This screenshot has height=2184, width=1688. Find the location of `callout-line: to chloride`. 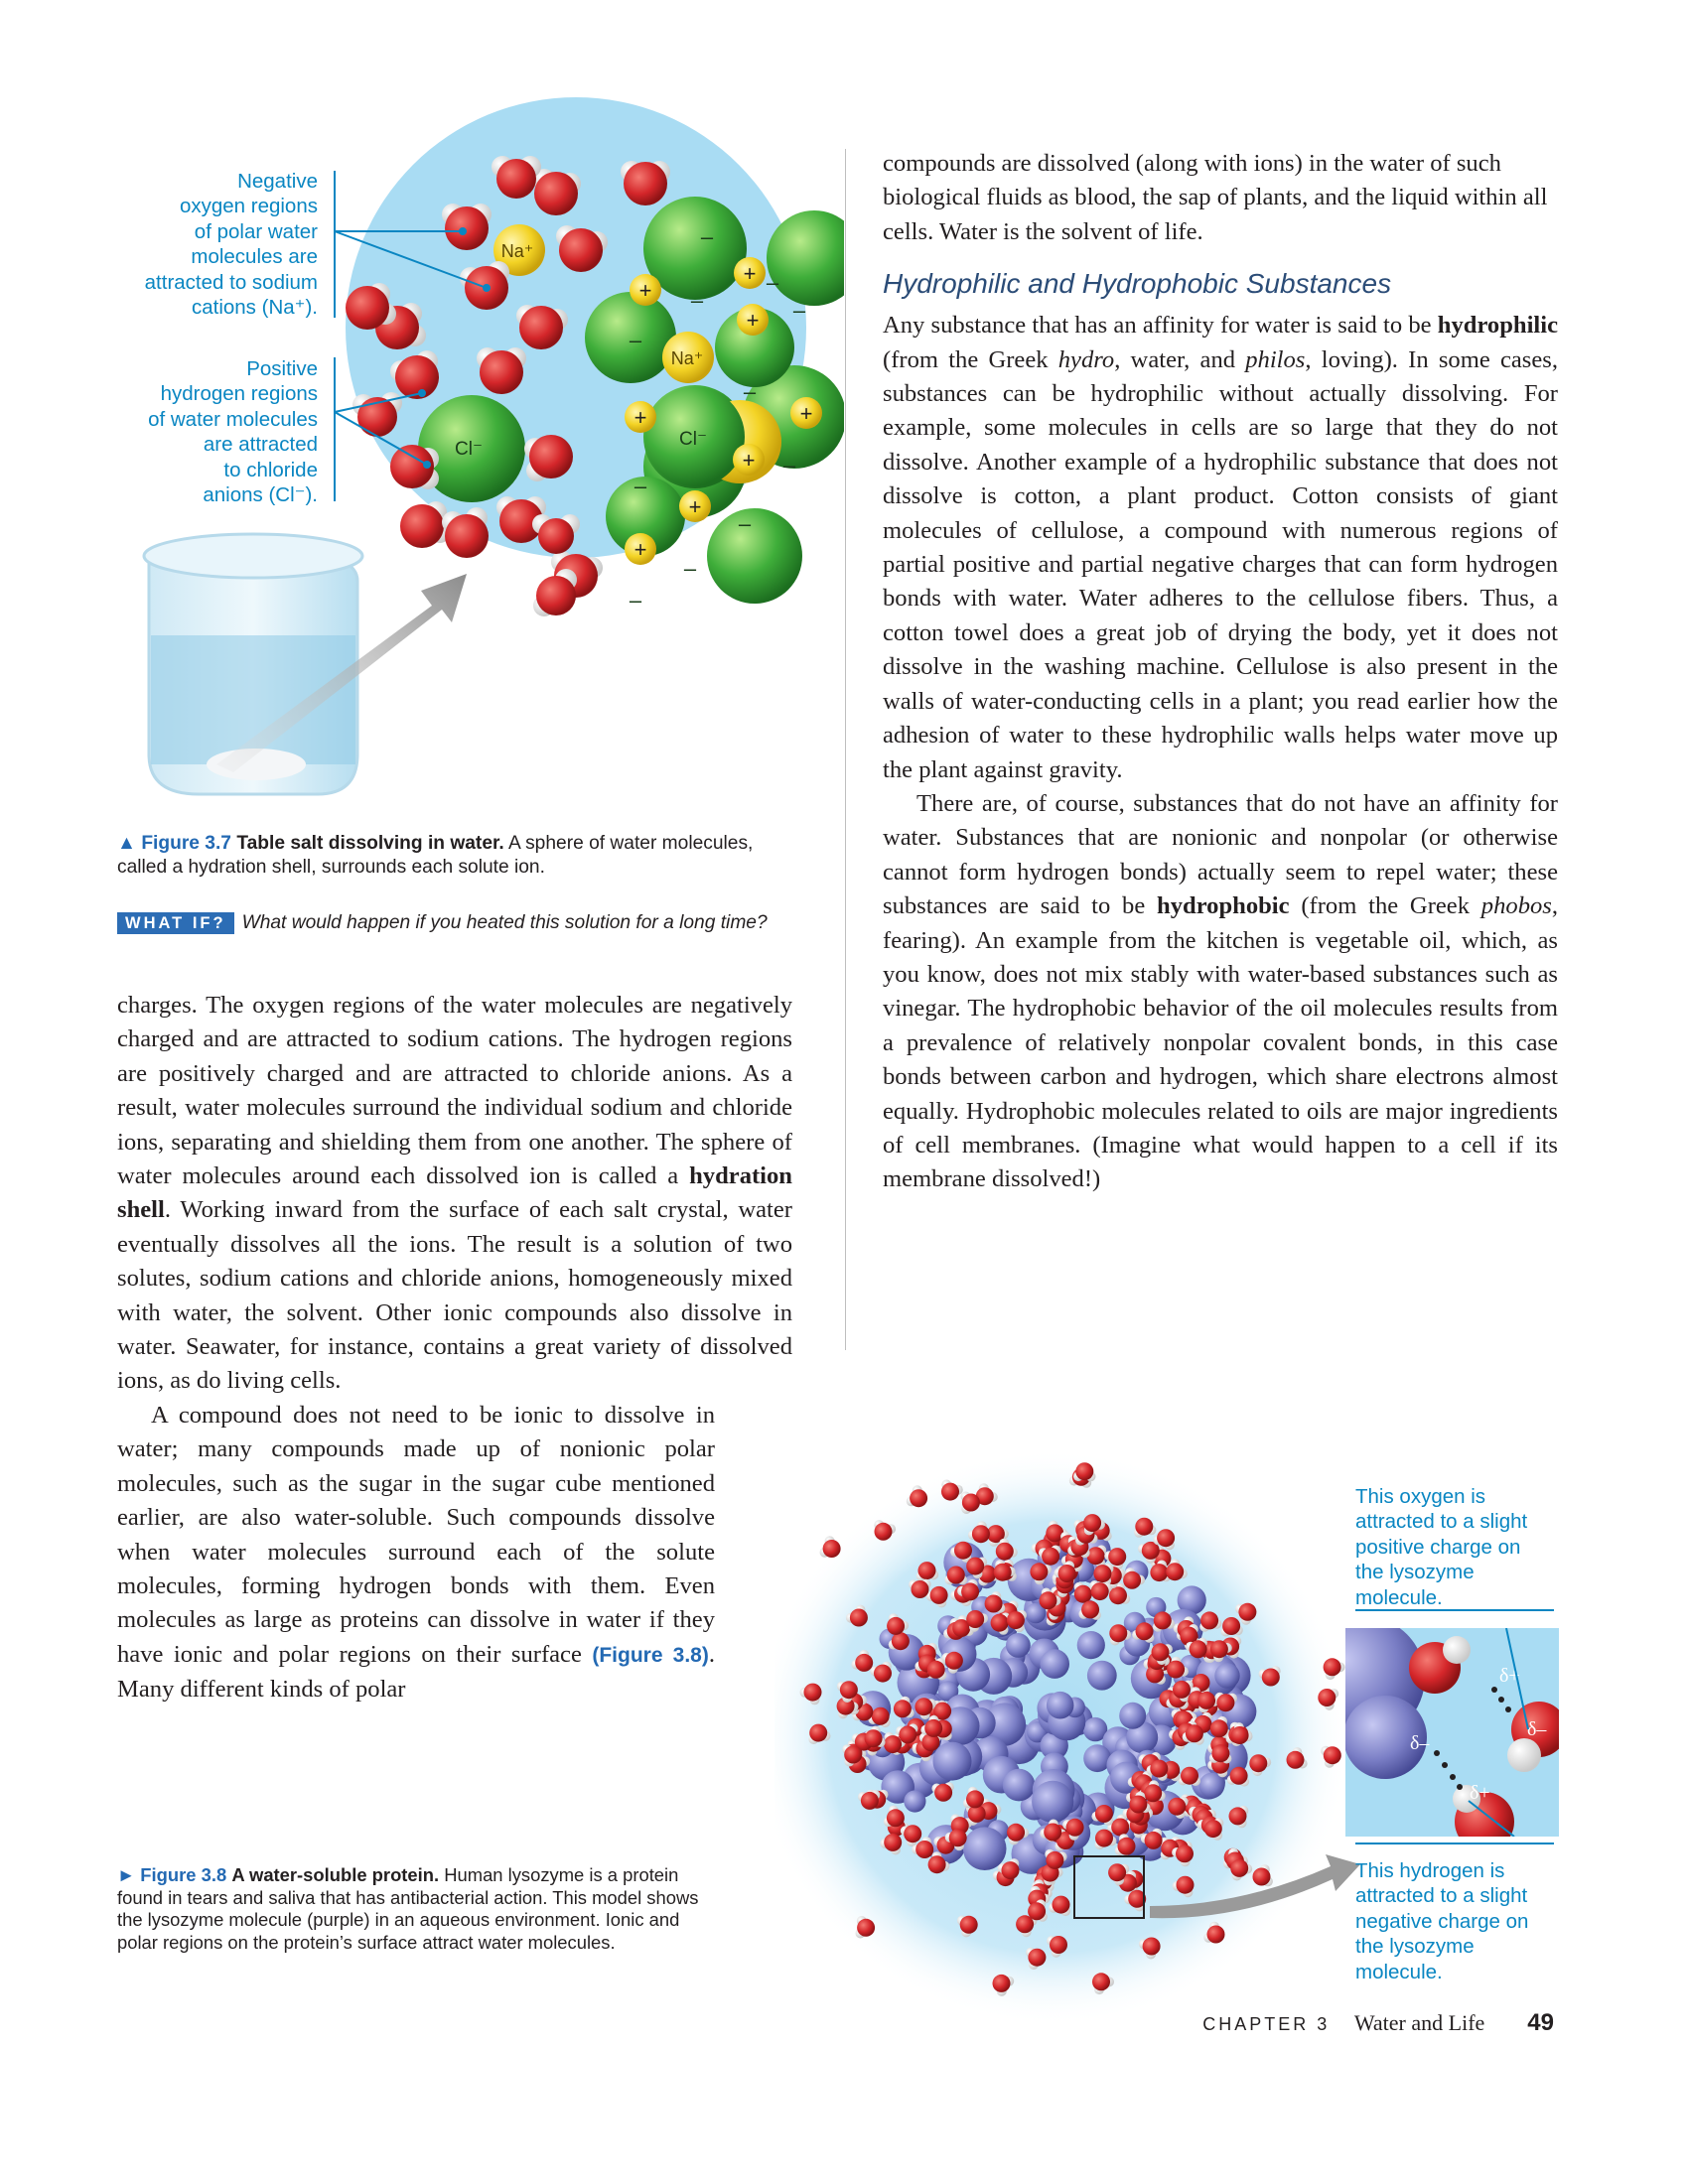

callout-line: to chloride is located at coordinates (270, 469).